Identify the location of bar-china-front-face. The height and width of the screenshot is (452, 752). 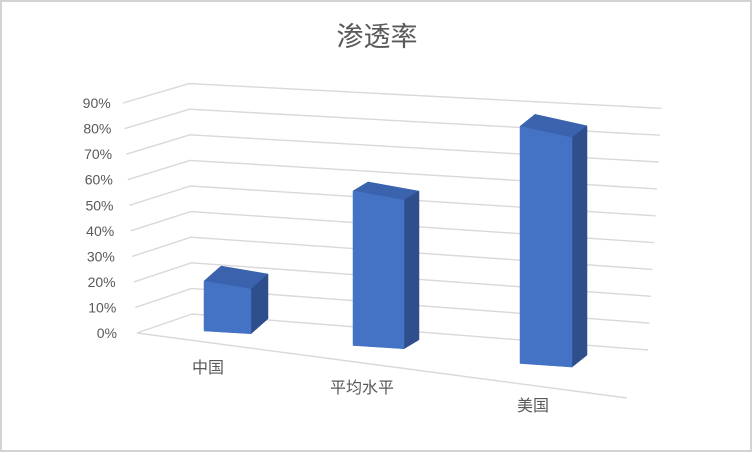
(227, 307).